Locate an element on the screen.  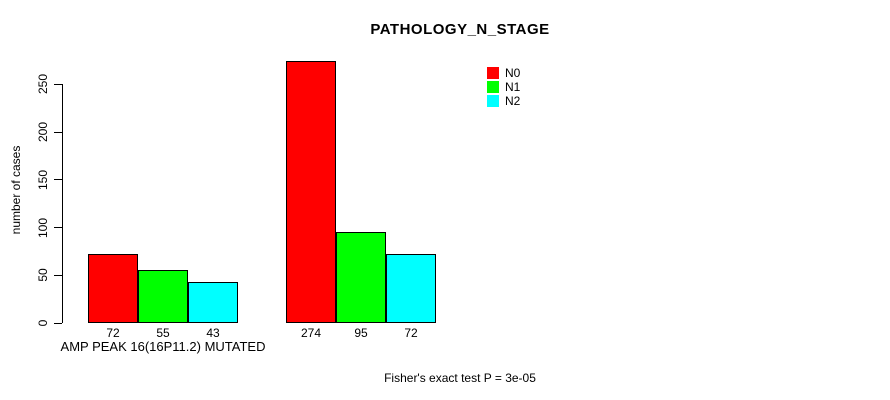
legend-swatch-N0 is located at coordinates (493, 73).